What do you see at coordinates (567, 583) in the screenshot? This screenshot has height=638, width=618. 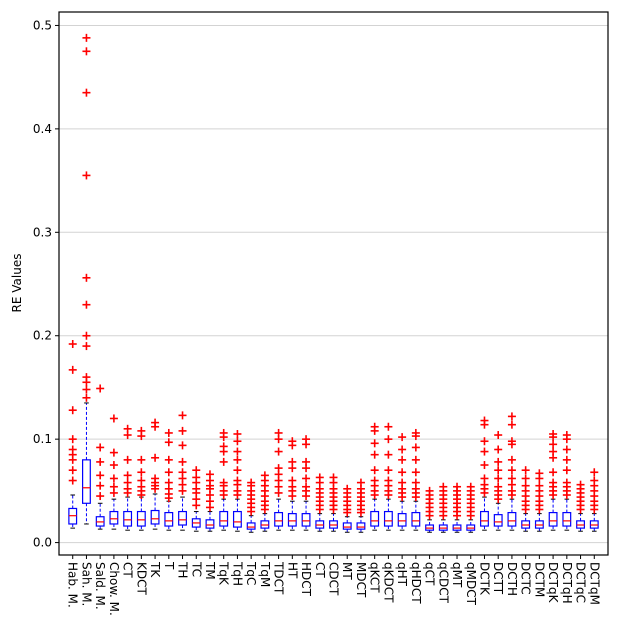 I see `x-tick-label: DCTqH` at bounding box center [567, 583].